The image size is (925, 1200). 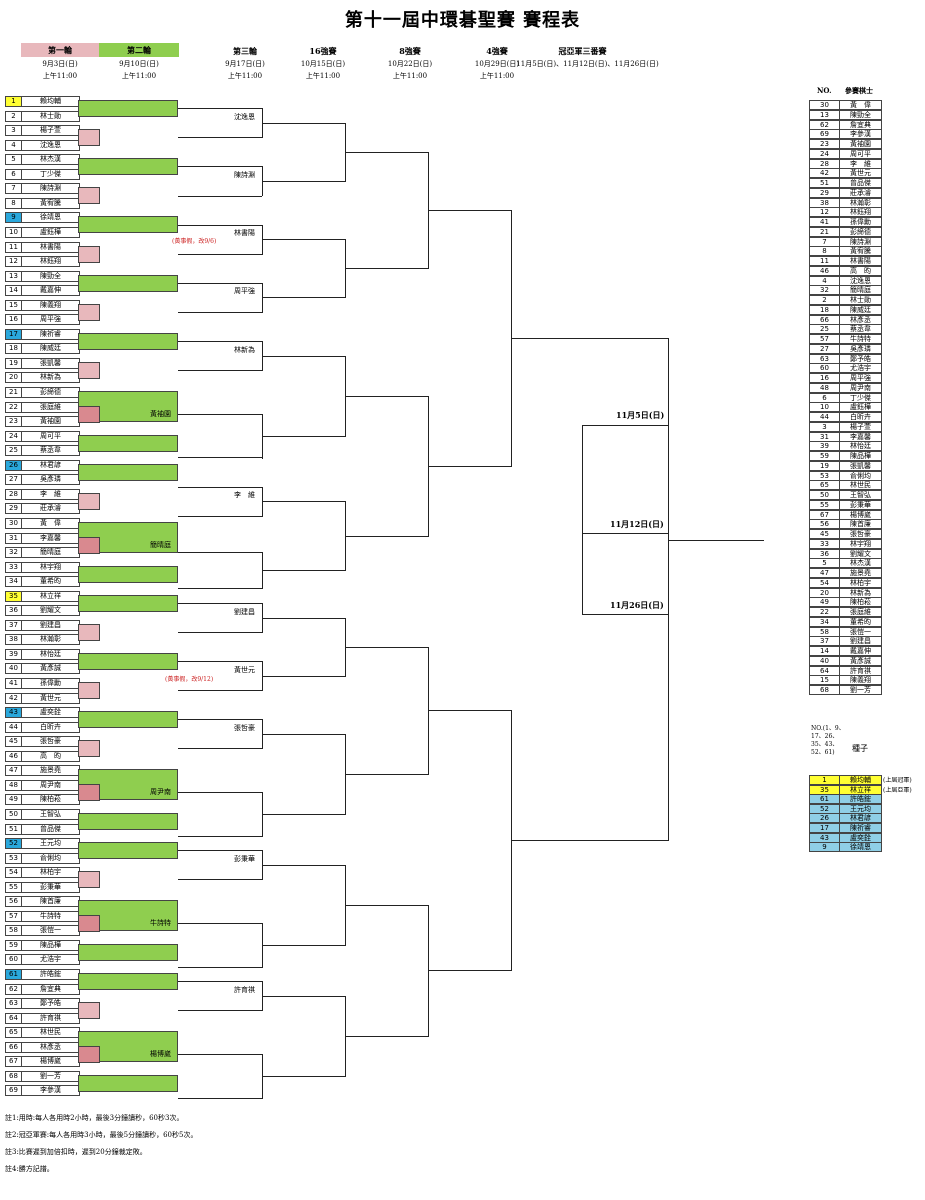 What do you see at coordinates (13, 131) in the screenshot?
I see `player-number: 3` at bounding box center [13, 131].